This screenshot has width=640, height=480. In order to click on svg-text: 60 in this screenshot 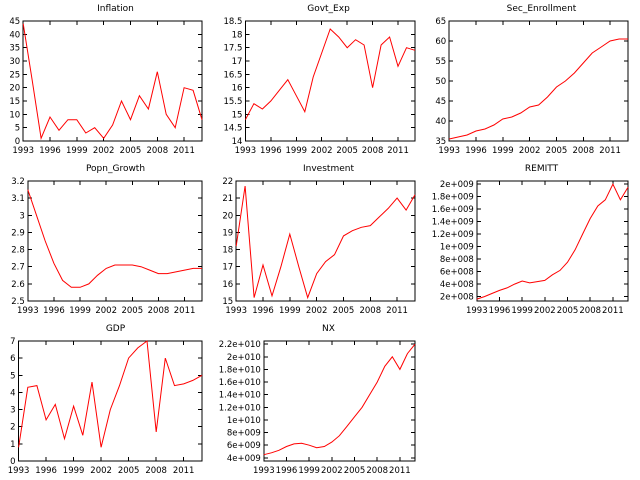, I will do `click(440, 42)`.